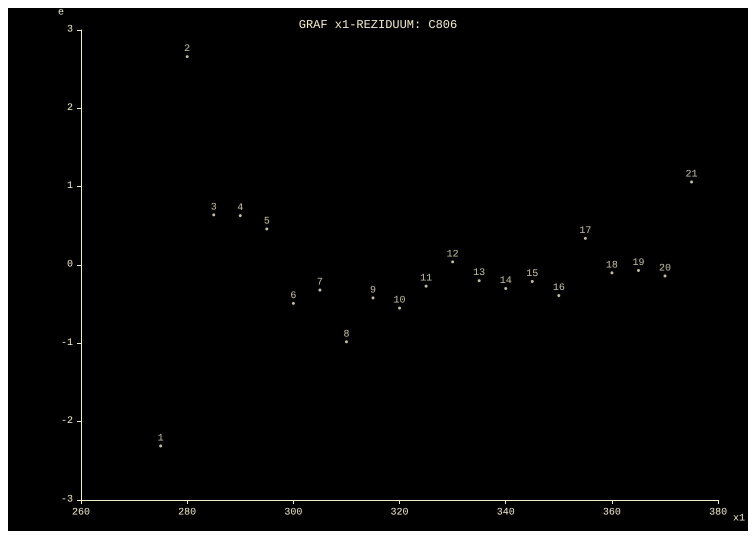  Describe the element at coordinates (739, 519) in the screenshot. I see `x-axis-title: x1` at that location.